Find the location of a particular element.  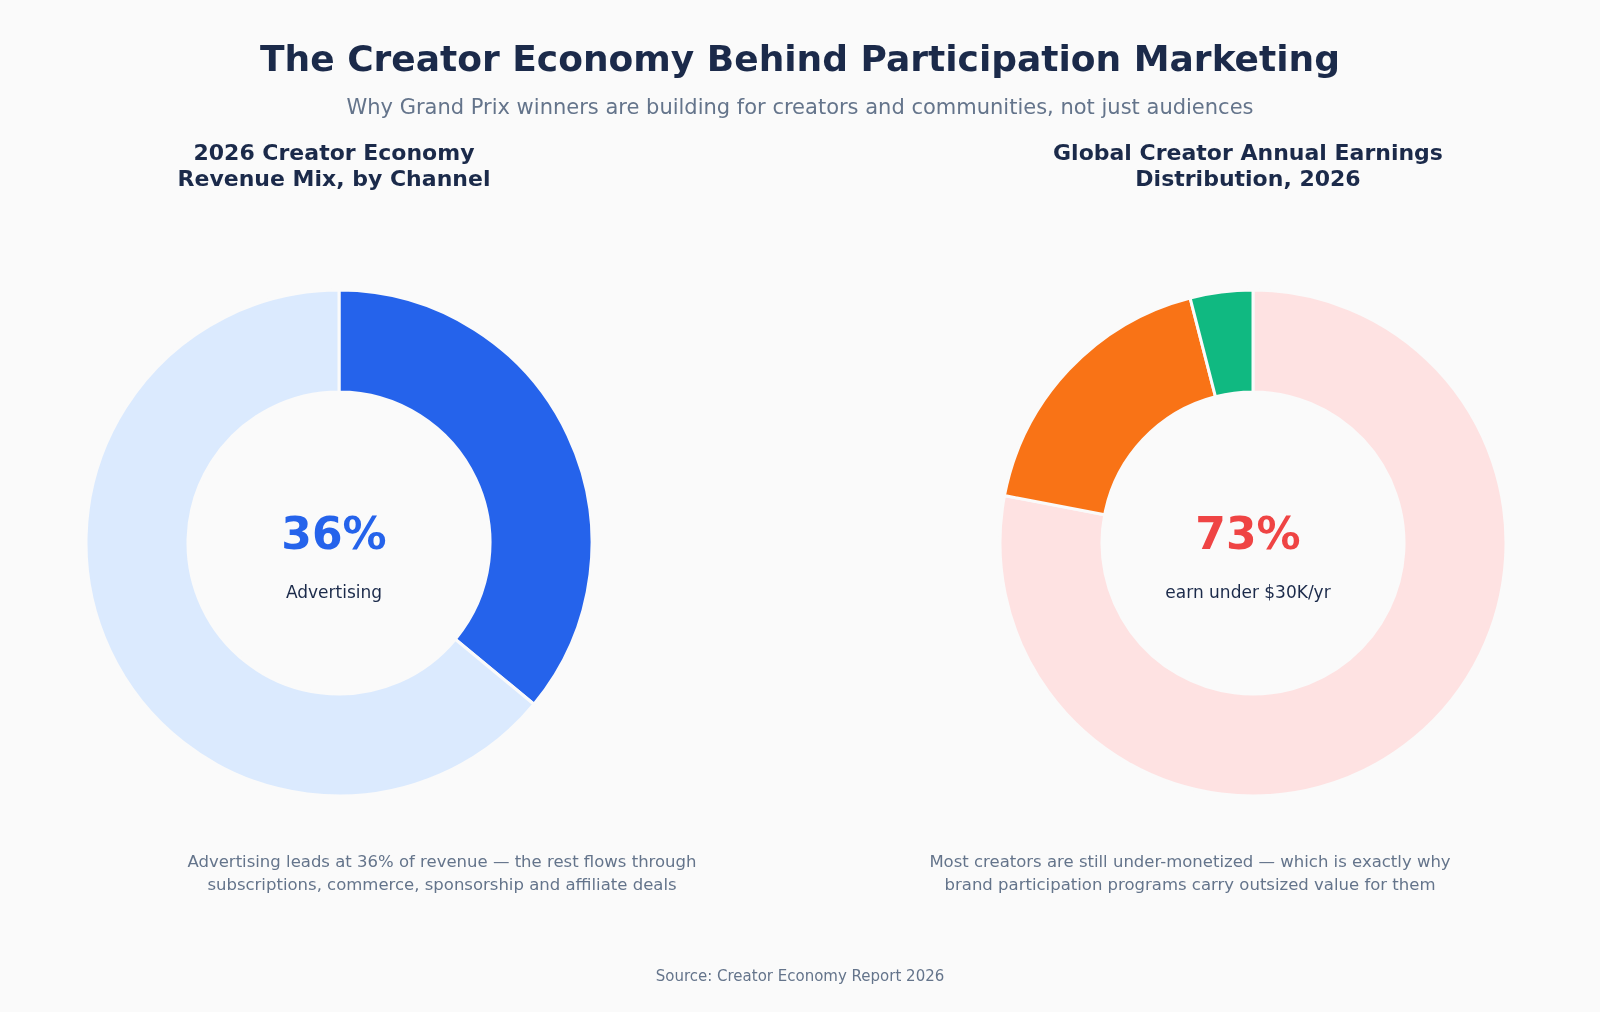

text: 73% is located at coordinates (1248, 533).